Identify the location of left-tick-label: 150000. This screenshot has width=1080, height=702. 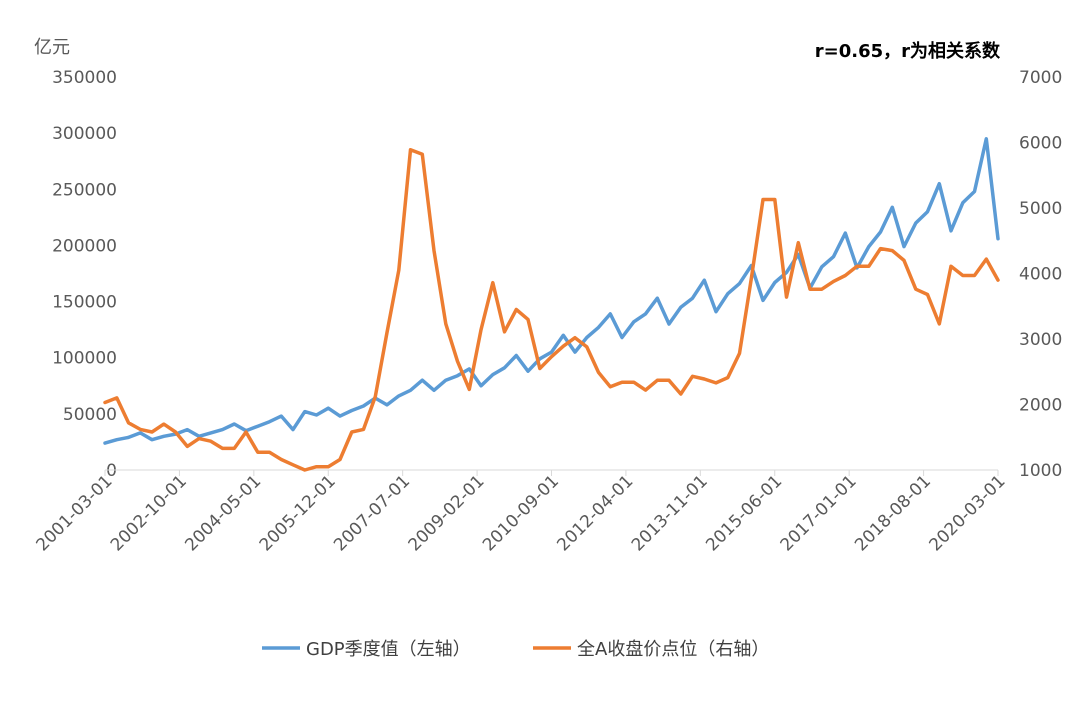
(84, 303).